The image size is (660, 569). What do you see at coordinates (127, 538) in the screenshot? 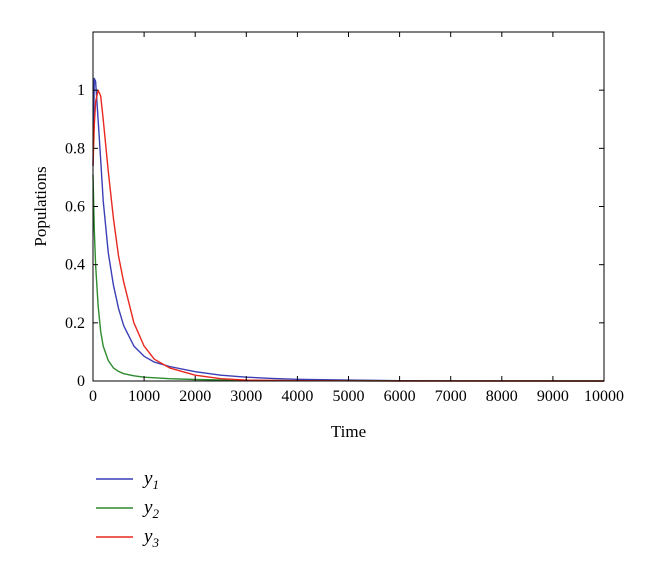
I see `legend-entry-3: y3` at bounding box center [127, 538].